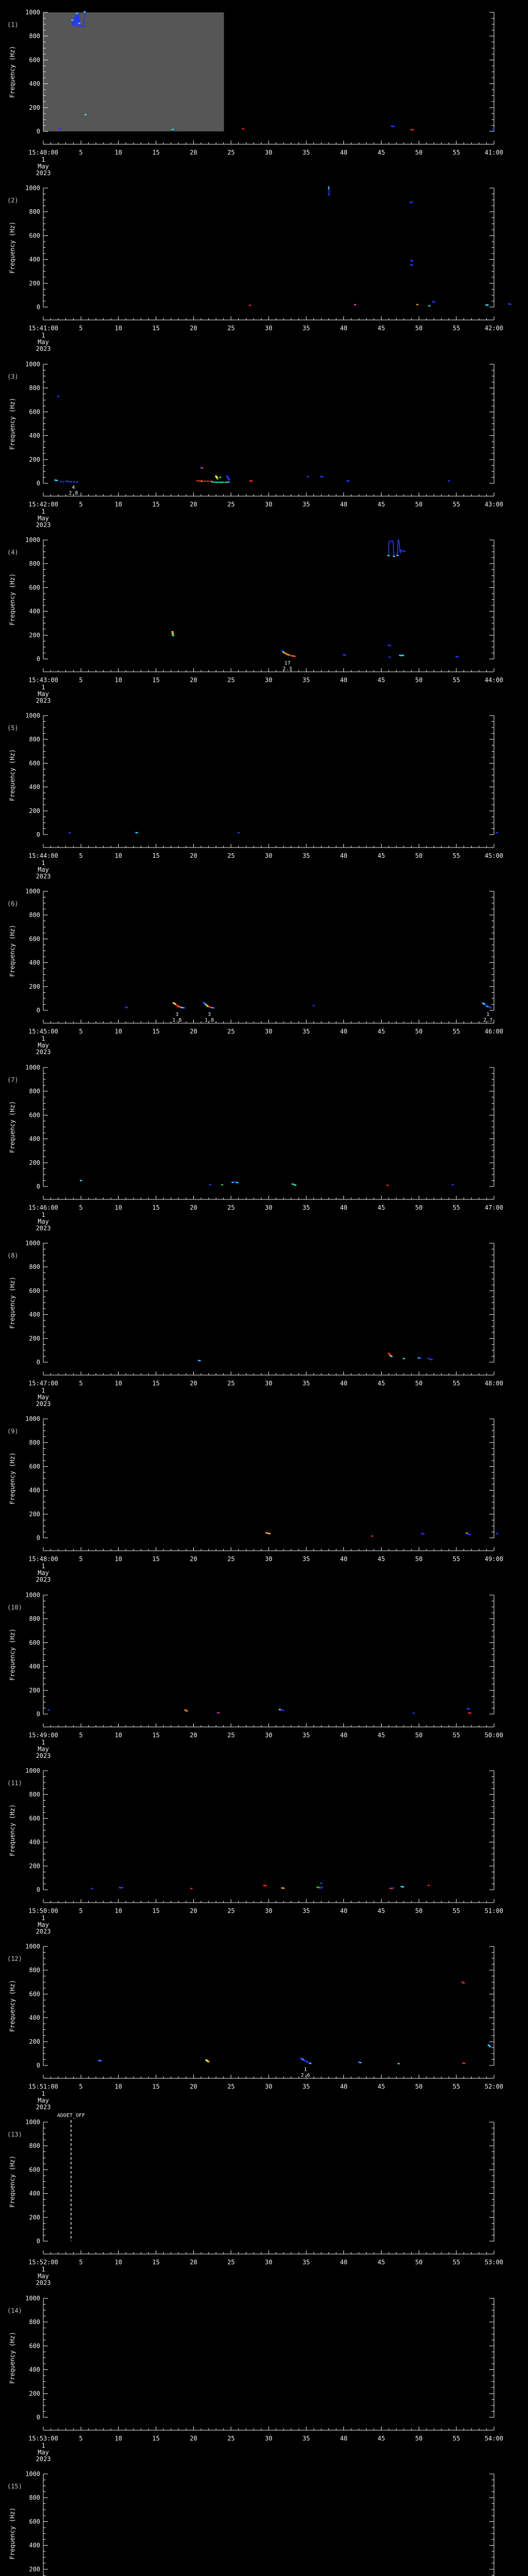 The image size is (528, 2576). What do you see at coordinates (43, 856) in the screenshot?
I see `x-start-time-label: 15:44:00` at bounding box center [43, 856].